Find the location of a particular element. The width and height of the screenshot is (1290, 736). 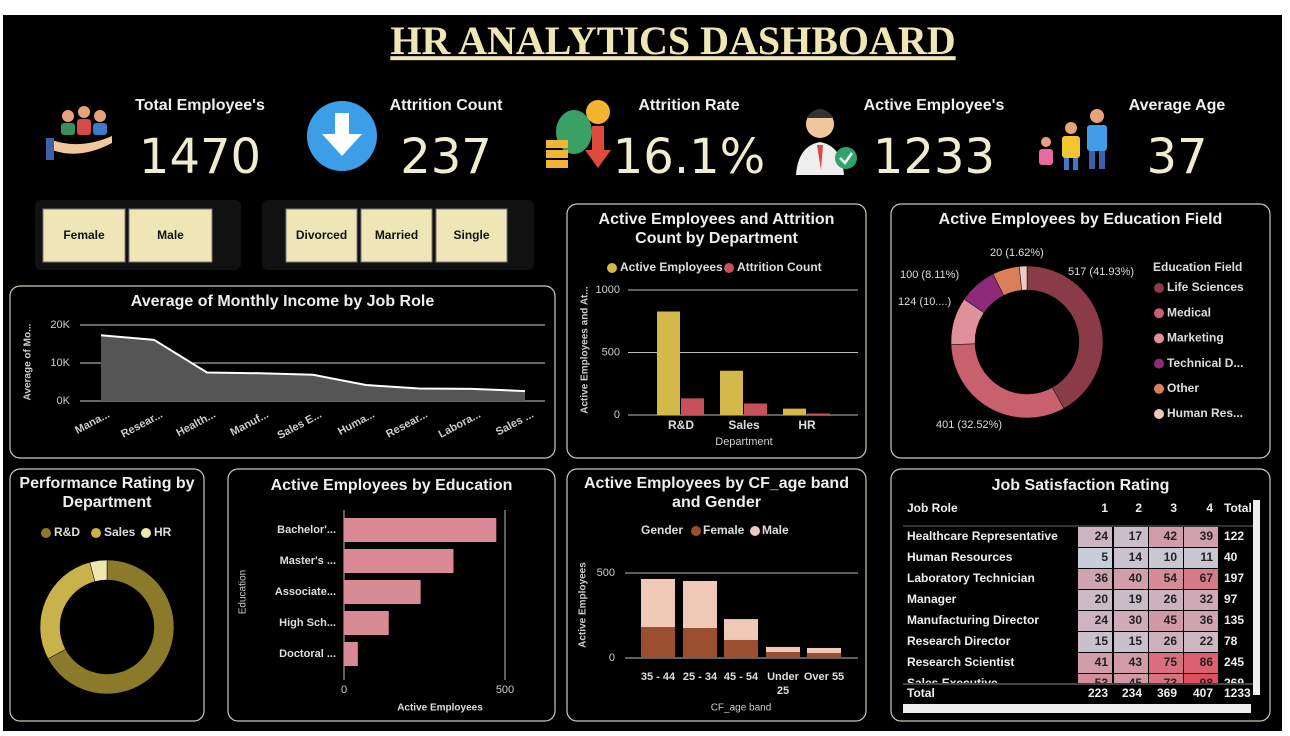

table-cell: 197 is located at coordinates (1234, 578).